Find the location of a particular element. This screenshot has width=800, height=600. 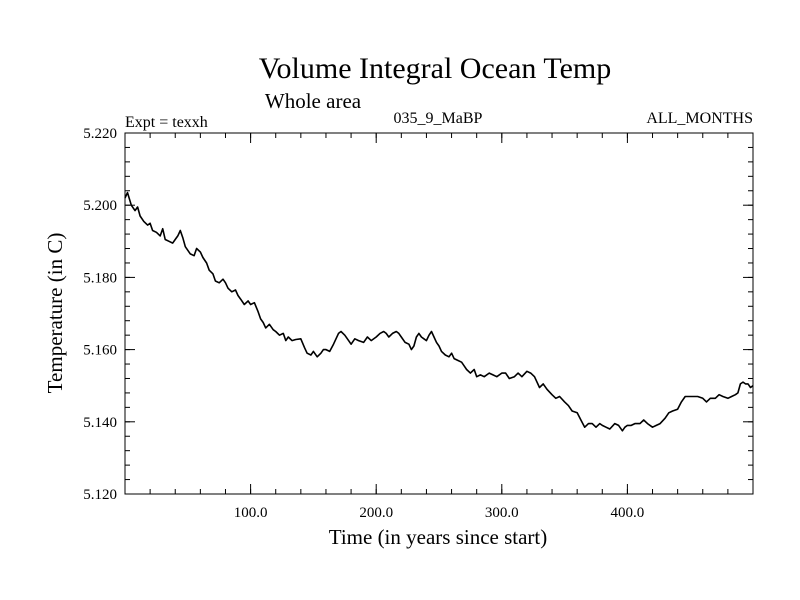

chart-subtitle: Whole area is located at coordinates (313, 101).